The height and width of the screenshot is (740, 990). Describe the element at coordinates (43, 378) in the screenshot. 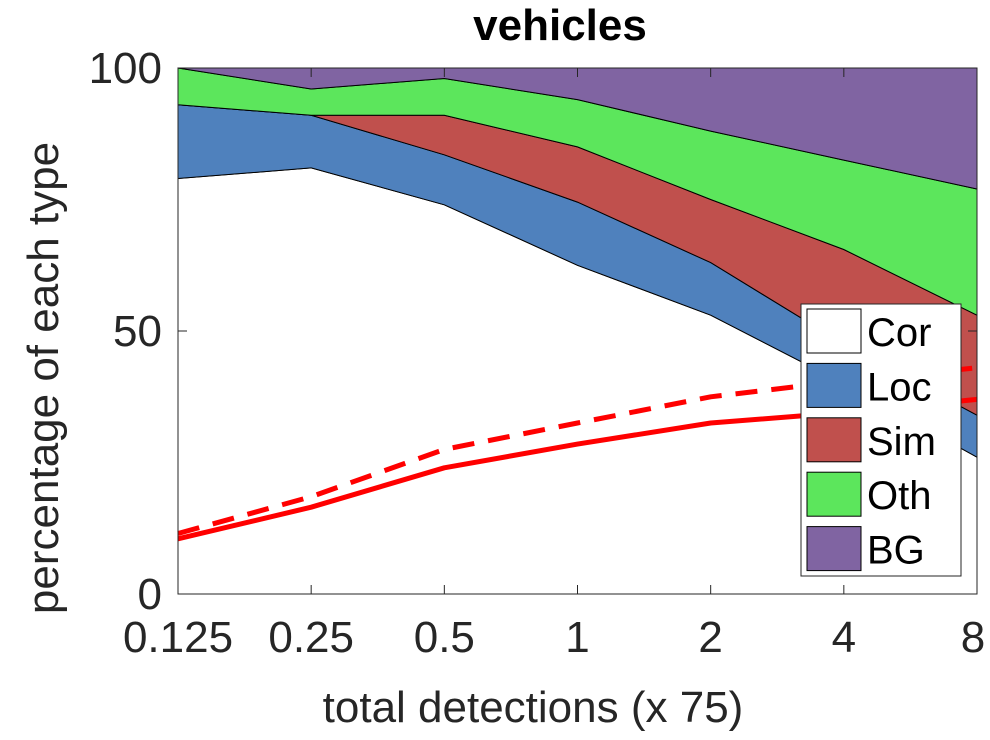

I see `y-axis-label: percentage of each type` at that location.